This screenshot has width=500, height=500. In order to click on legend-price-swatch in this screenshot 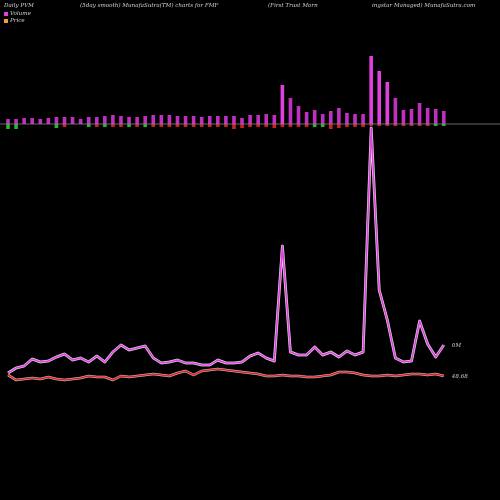, I will do `click(6, 20)`.